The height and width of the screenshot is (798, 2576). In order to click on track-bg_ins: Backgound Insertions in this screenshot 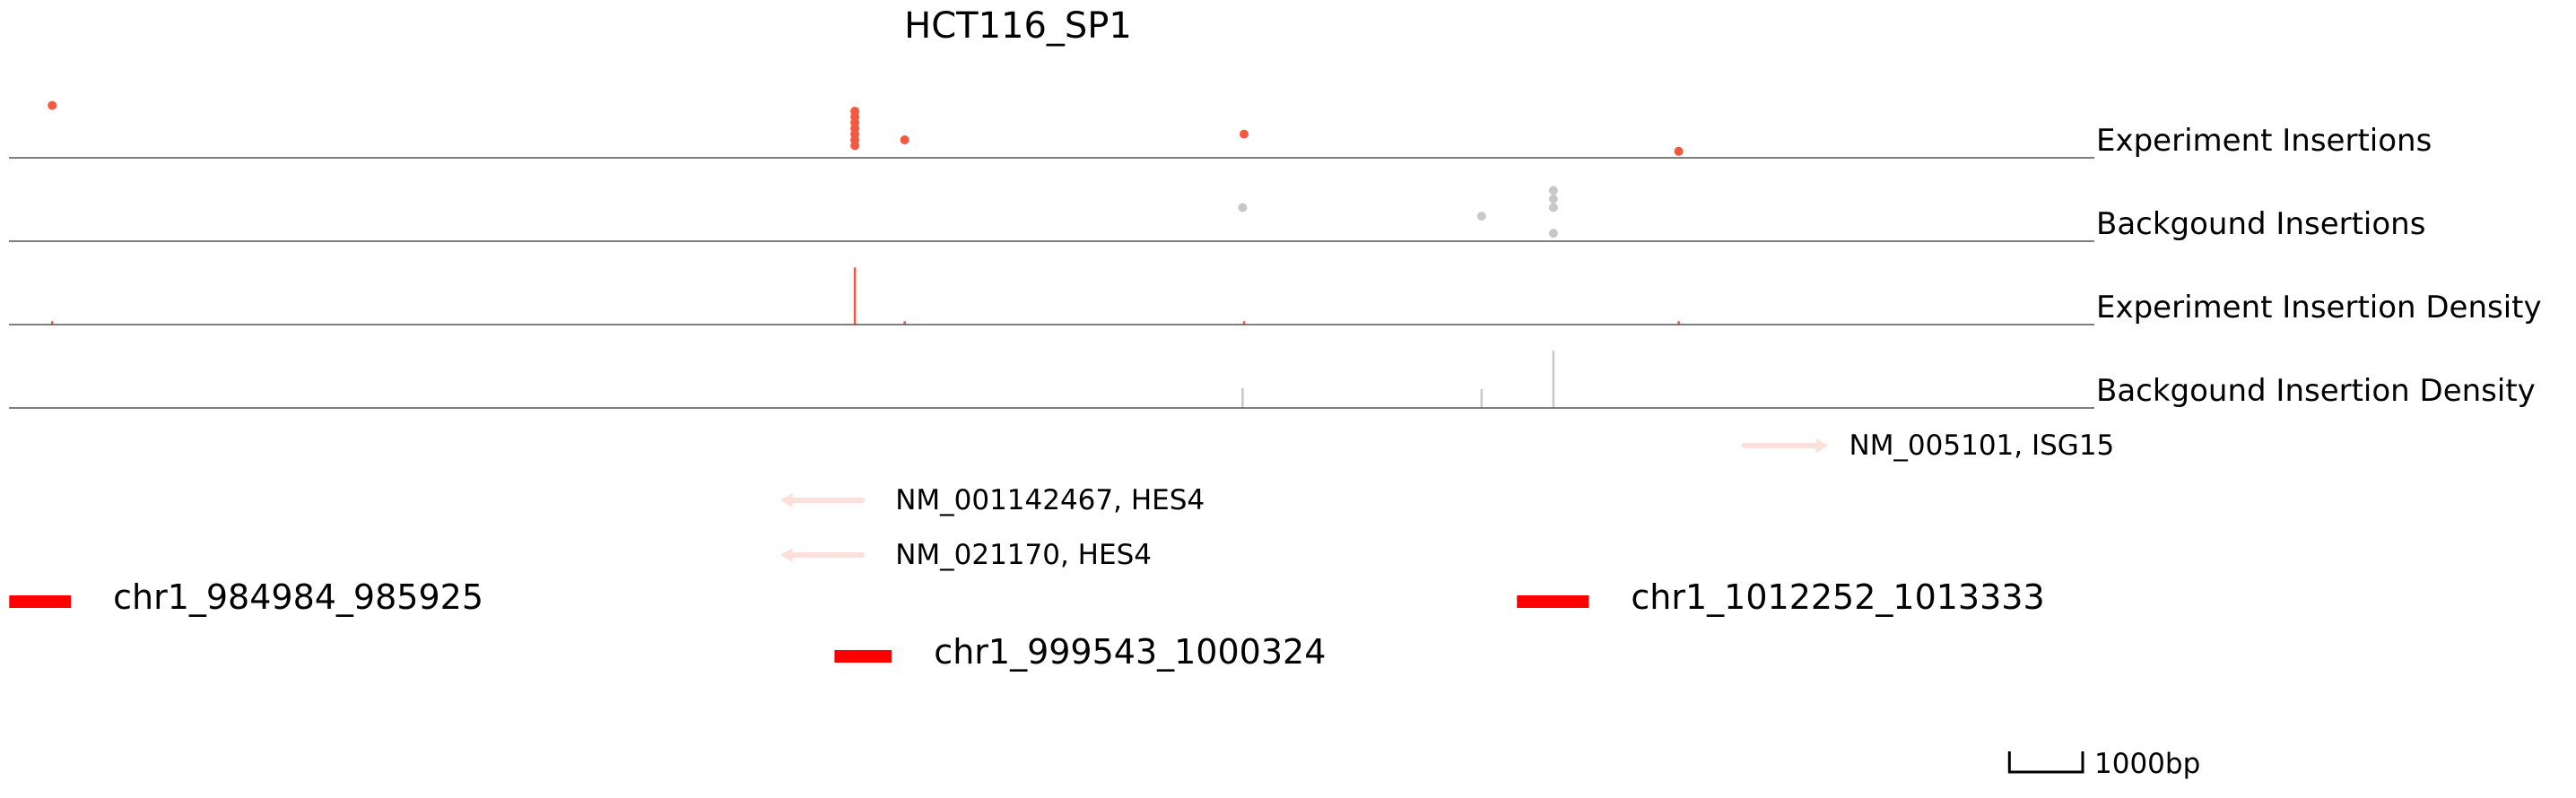, I will do `click(1217, 214)`.